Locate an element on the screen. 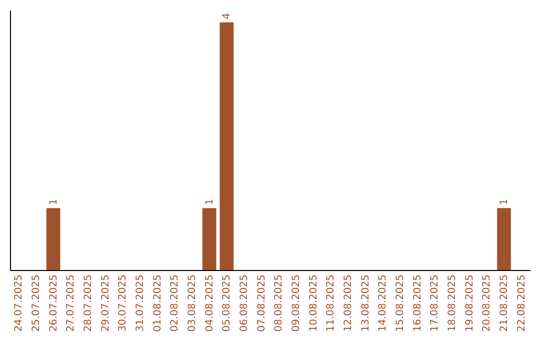 The height and width of the screenshot is (340, 540). x-tick-label: 20.08.2025 is located at coordinates (487, 303).